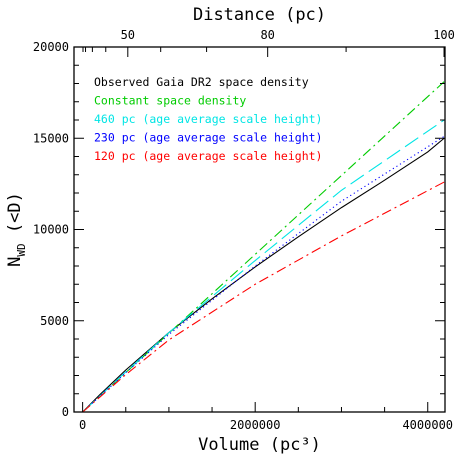 This screenshot has width=457, height=458. I want to click on legend-entry-4: 120 pc (age average scale height), so click(208, 156).